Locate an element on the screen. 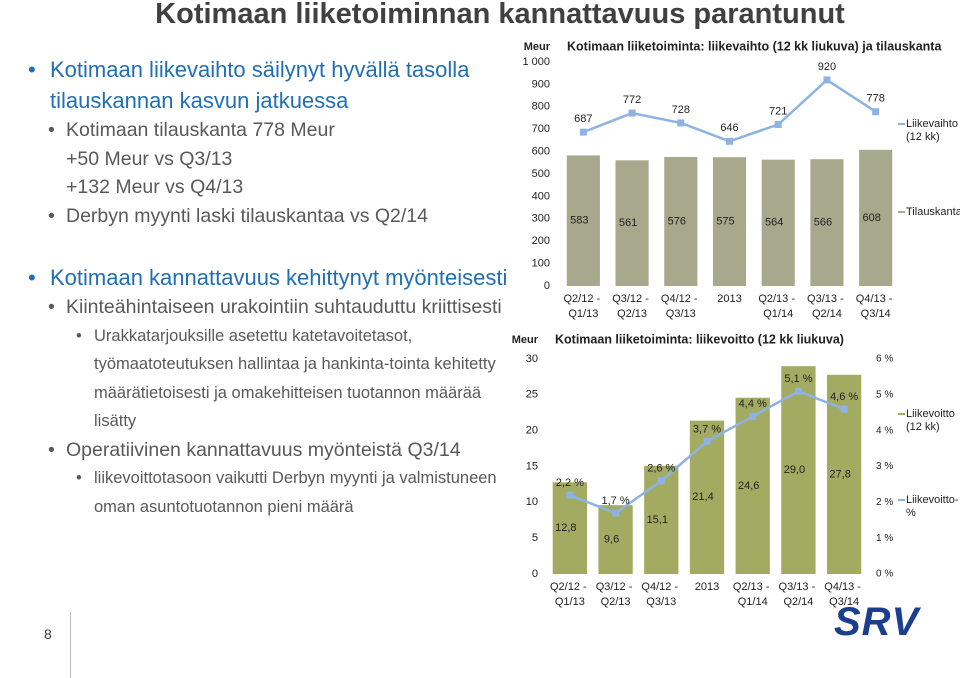  y2-tick-label: 3 % is located at coordinates (884, 466).